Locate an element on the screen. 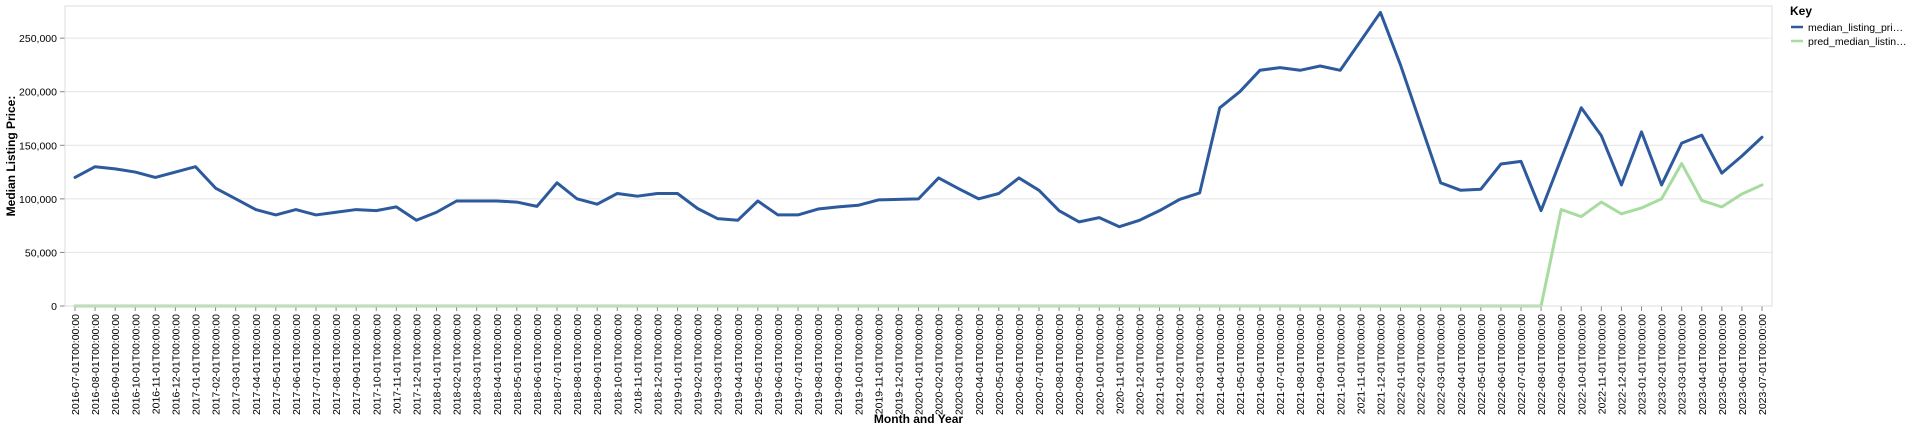 The image size is (1920, 429). x-tick-label: 2021-10-01T00:00:00 is located at coordinates (1341, 364).